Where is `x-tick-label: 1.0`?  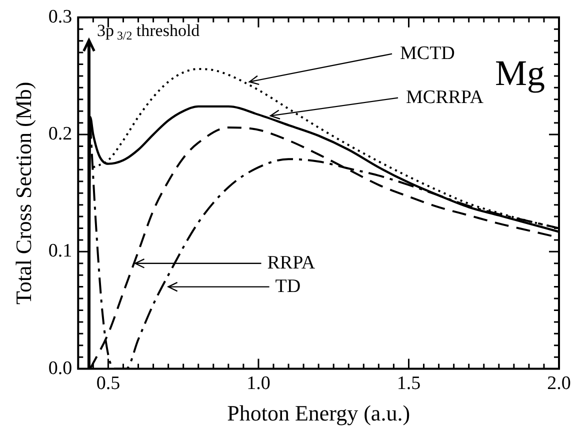 x-tick-label: 1.0 is located at coordinates (258, 383).